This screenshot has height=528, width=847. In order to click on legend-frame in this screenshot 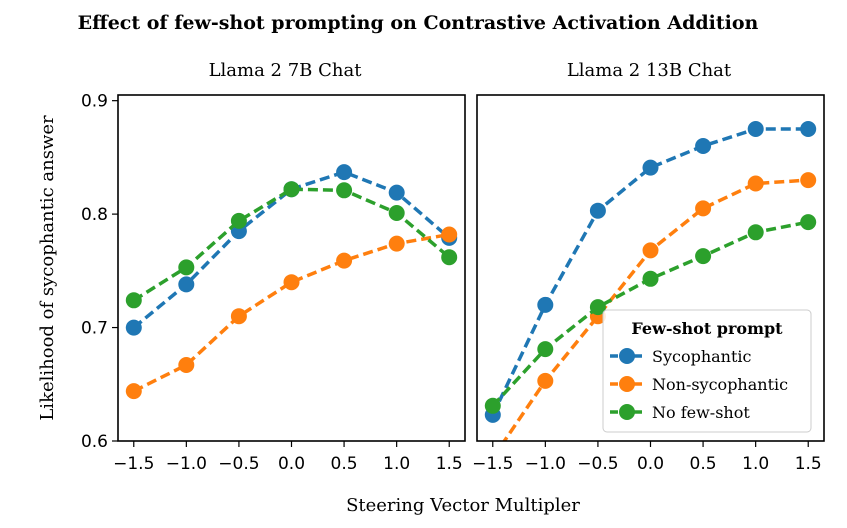, I will do `click(707, 371)`.